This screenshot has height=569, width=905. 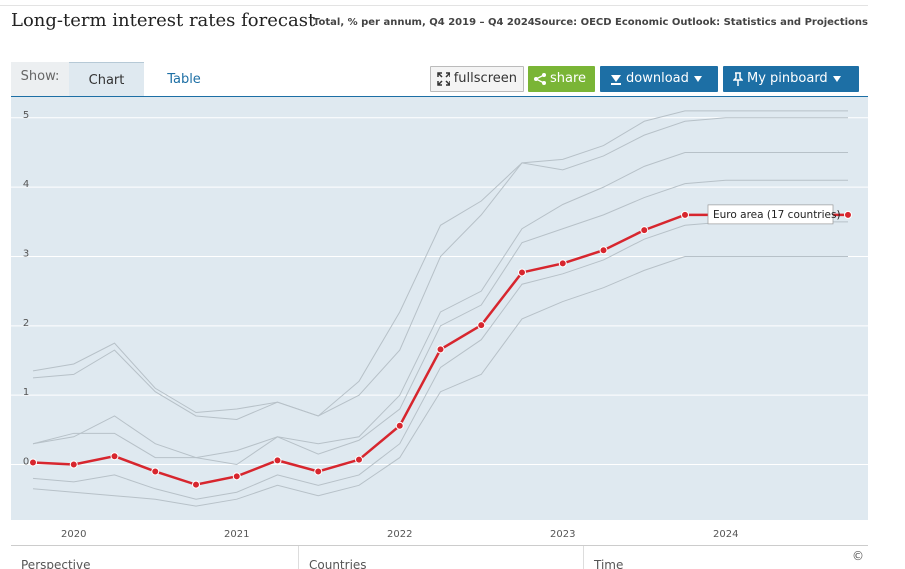 What do you see at coordinates (26, 323) in the screenshot?
I see `y-tick-label: 2` at bounding box center [26, 323].